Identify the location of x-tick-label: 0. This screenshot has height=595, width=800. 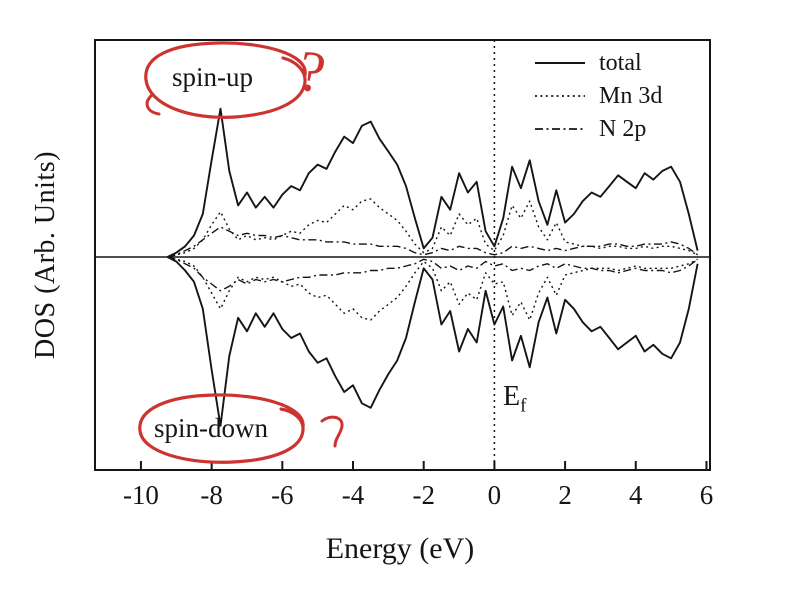
(495, 495).